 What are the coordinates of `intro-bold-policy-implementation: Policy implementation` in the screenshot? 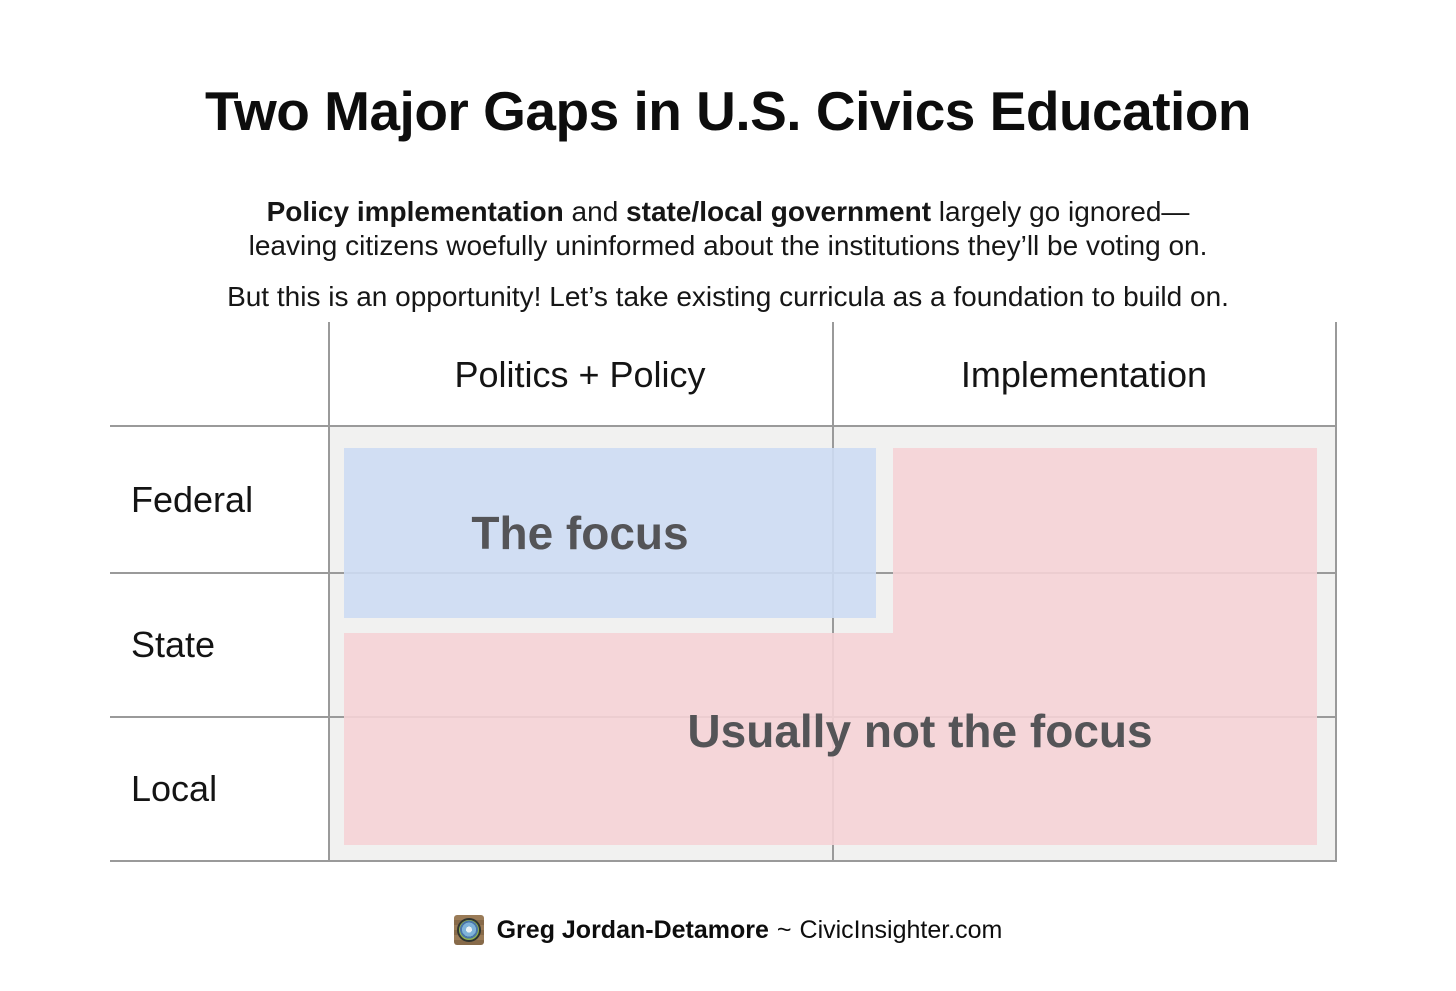 It's located at (415, 211).